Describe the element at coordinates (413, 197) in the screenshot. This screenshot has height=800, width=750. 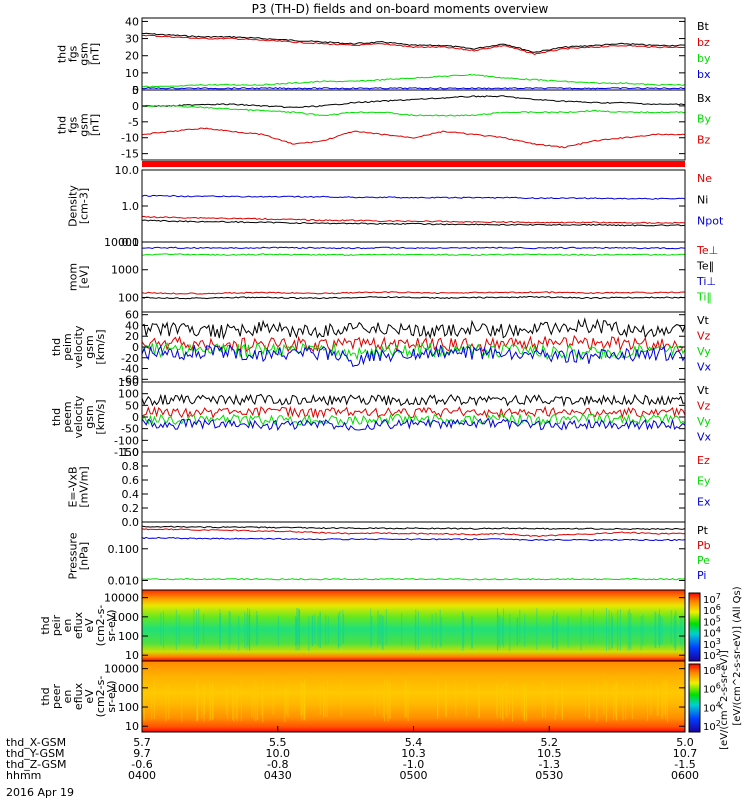
I see `series-p3-blue` at that location.